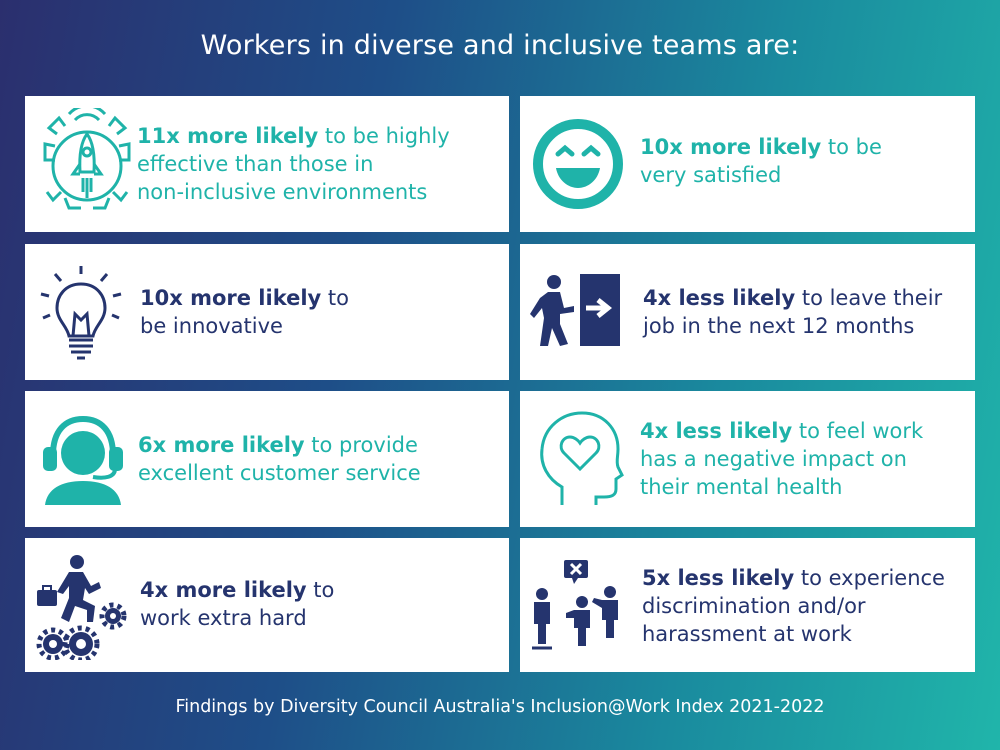  Describe the element at coordinates (211, 326) in the screenshot. I see `stat-text: be innovative` at that location.